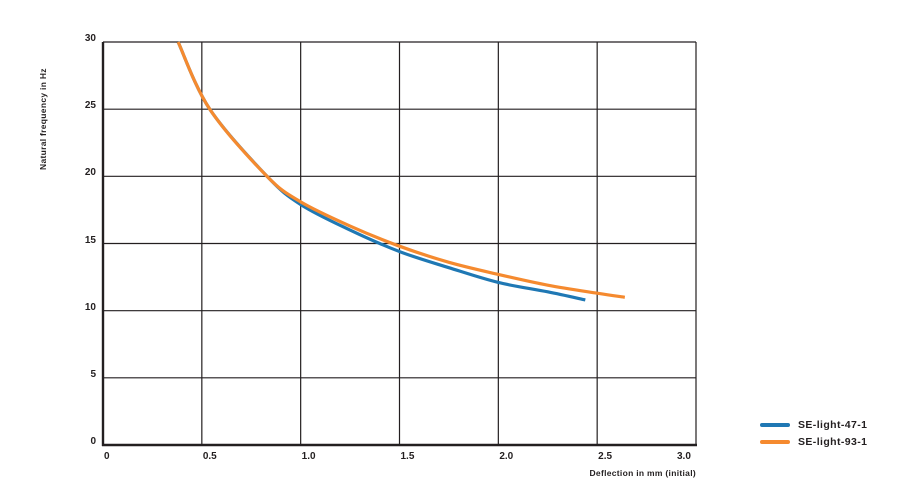 This screenshot has height=502, width=899. I want to click on y-tick-label: 0, so click(93, 441).